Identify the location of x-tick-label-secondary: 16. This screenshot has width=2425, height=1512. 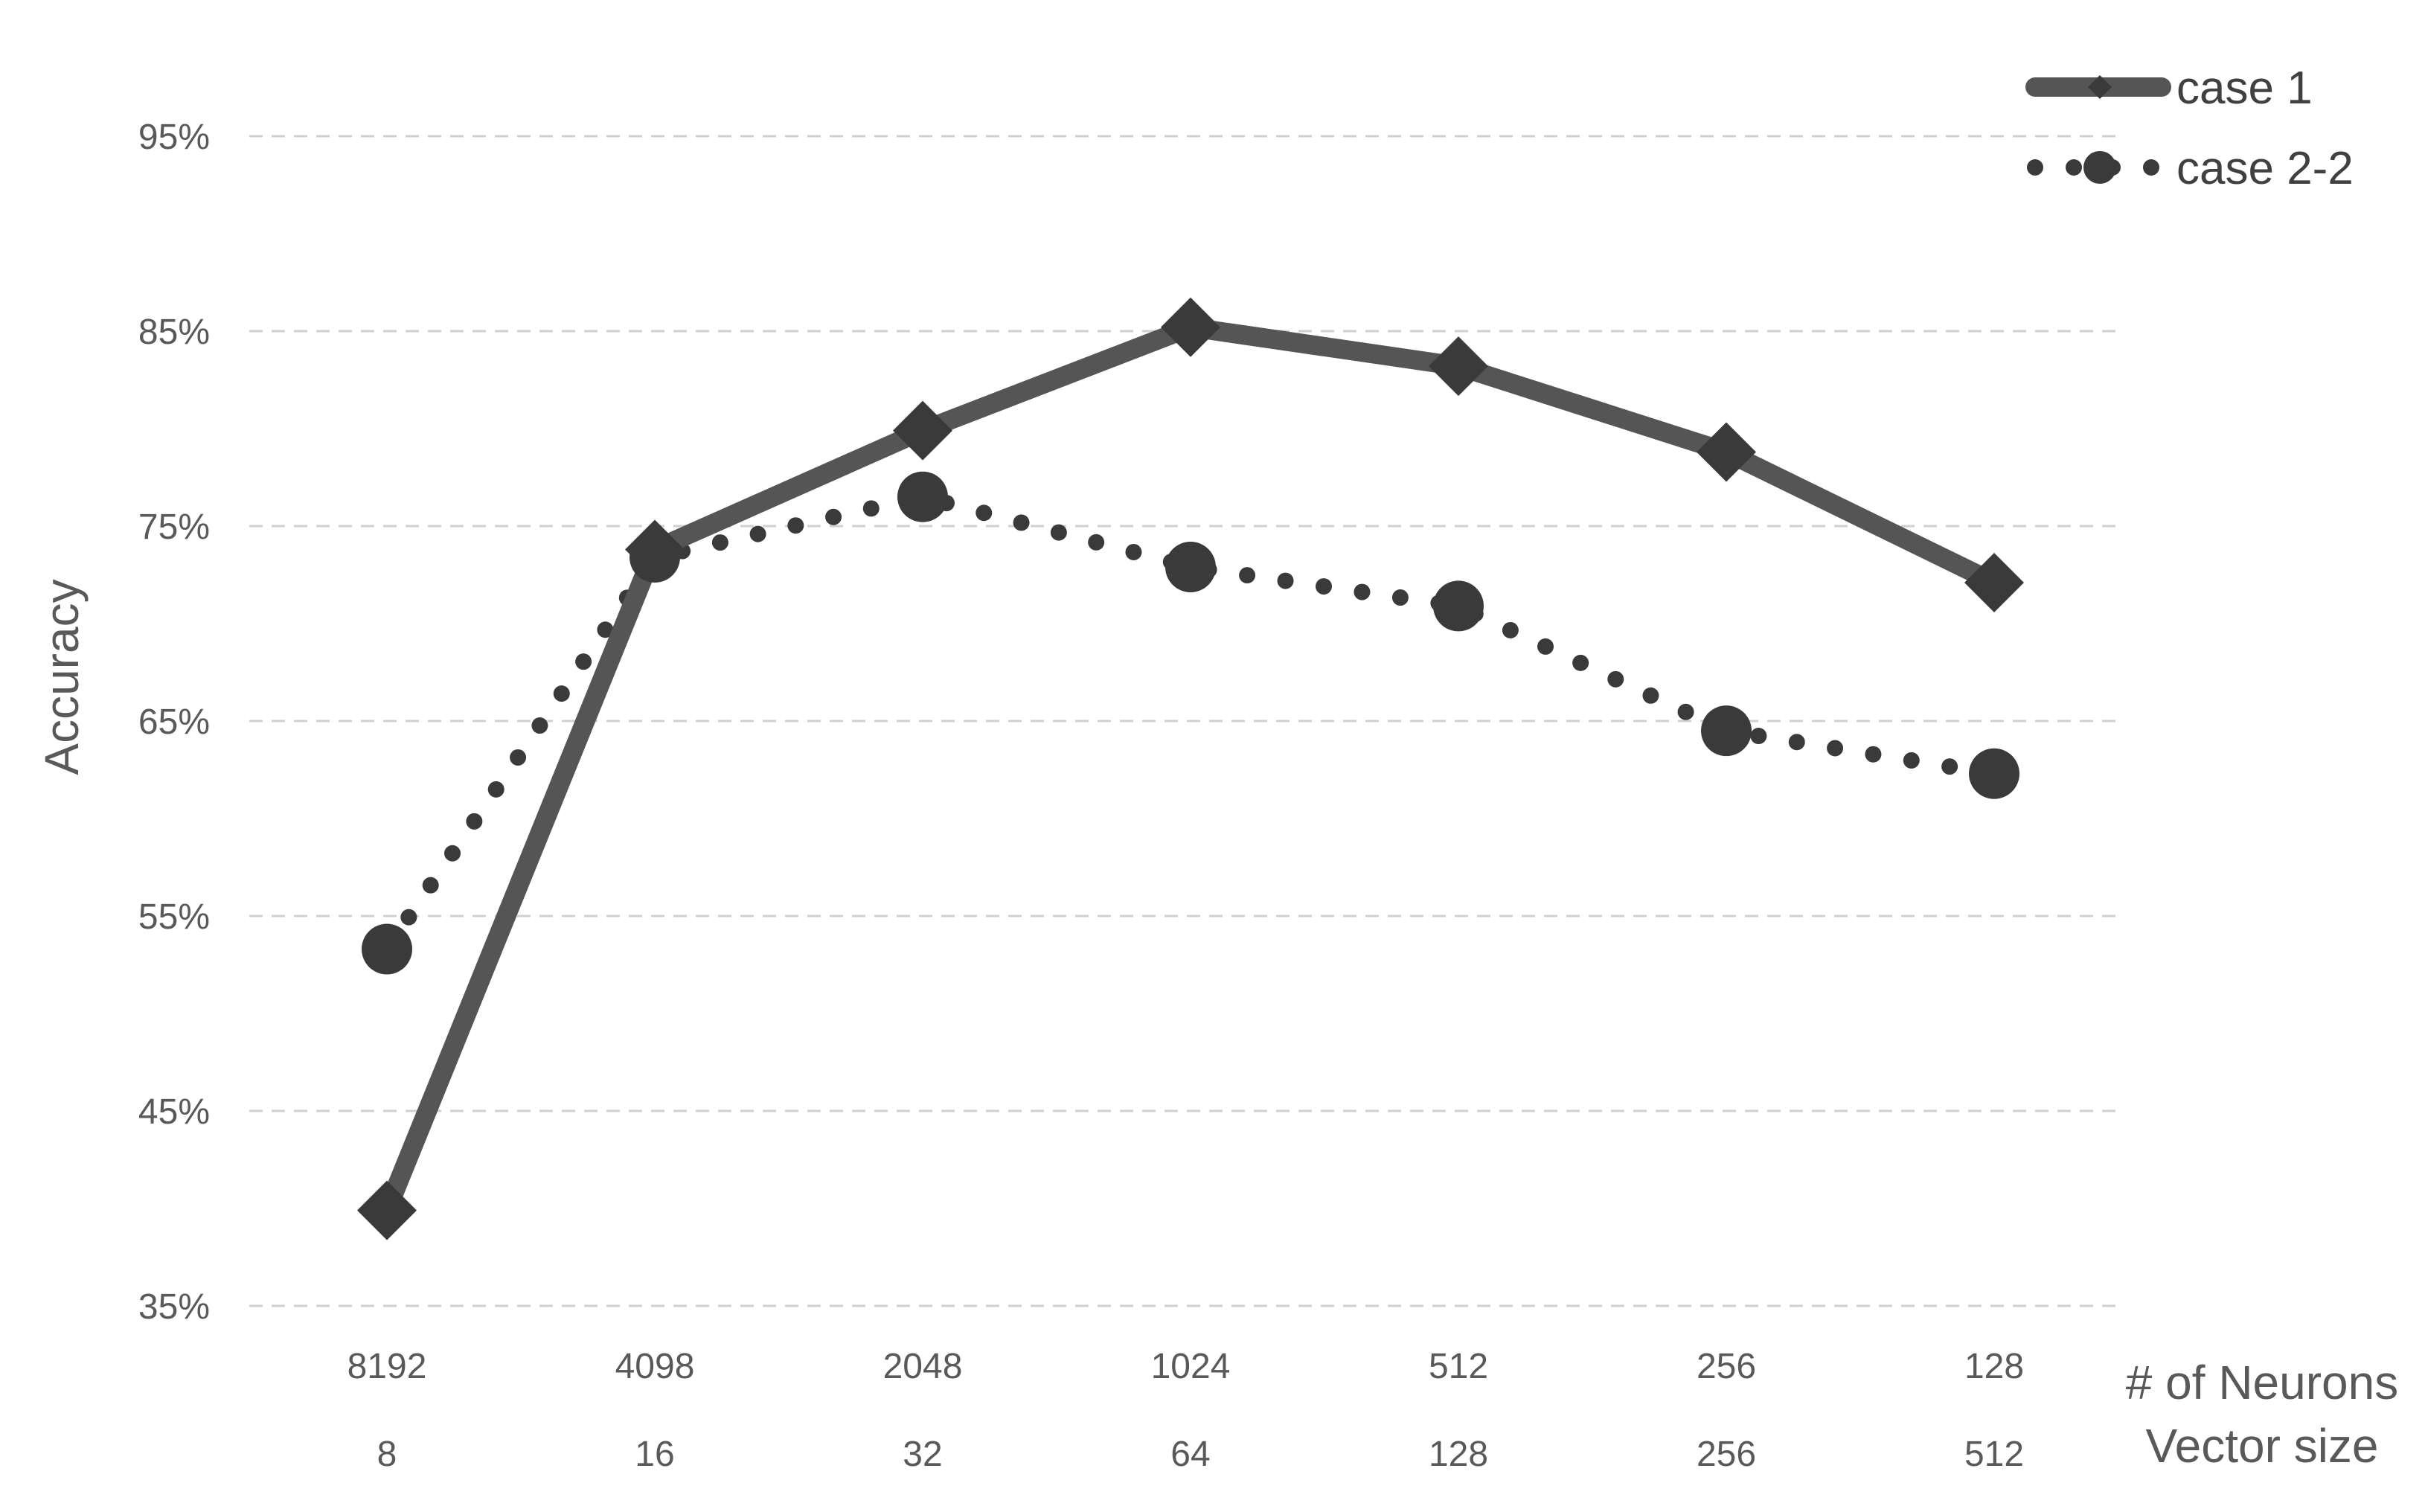
(654, 1455).